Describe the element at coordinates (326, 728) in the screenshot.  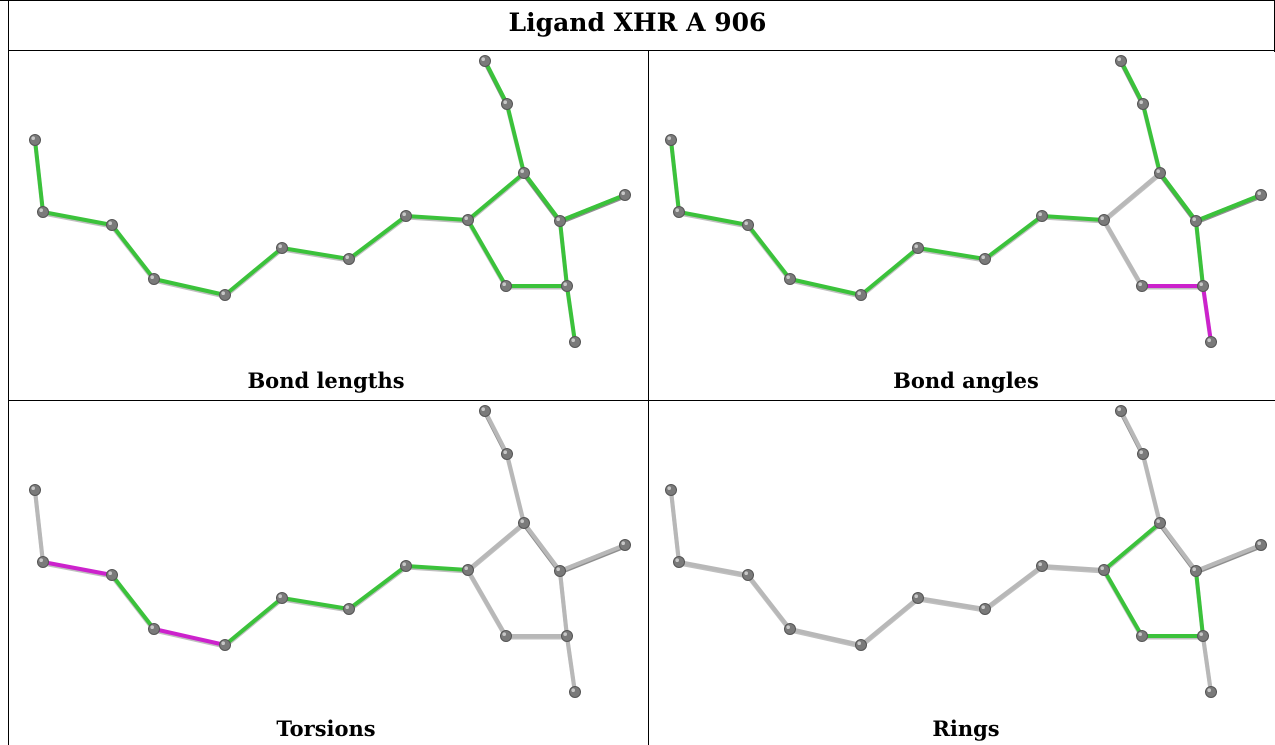
I see `caption-torsions: Torsions` at that location.